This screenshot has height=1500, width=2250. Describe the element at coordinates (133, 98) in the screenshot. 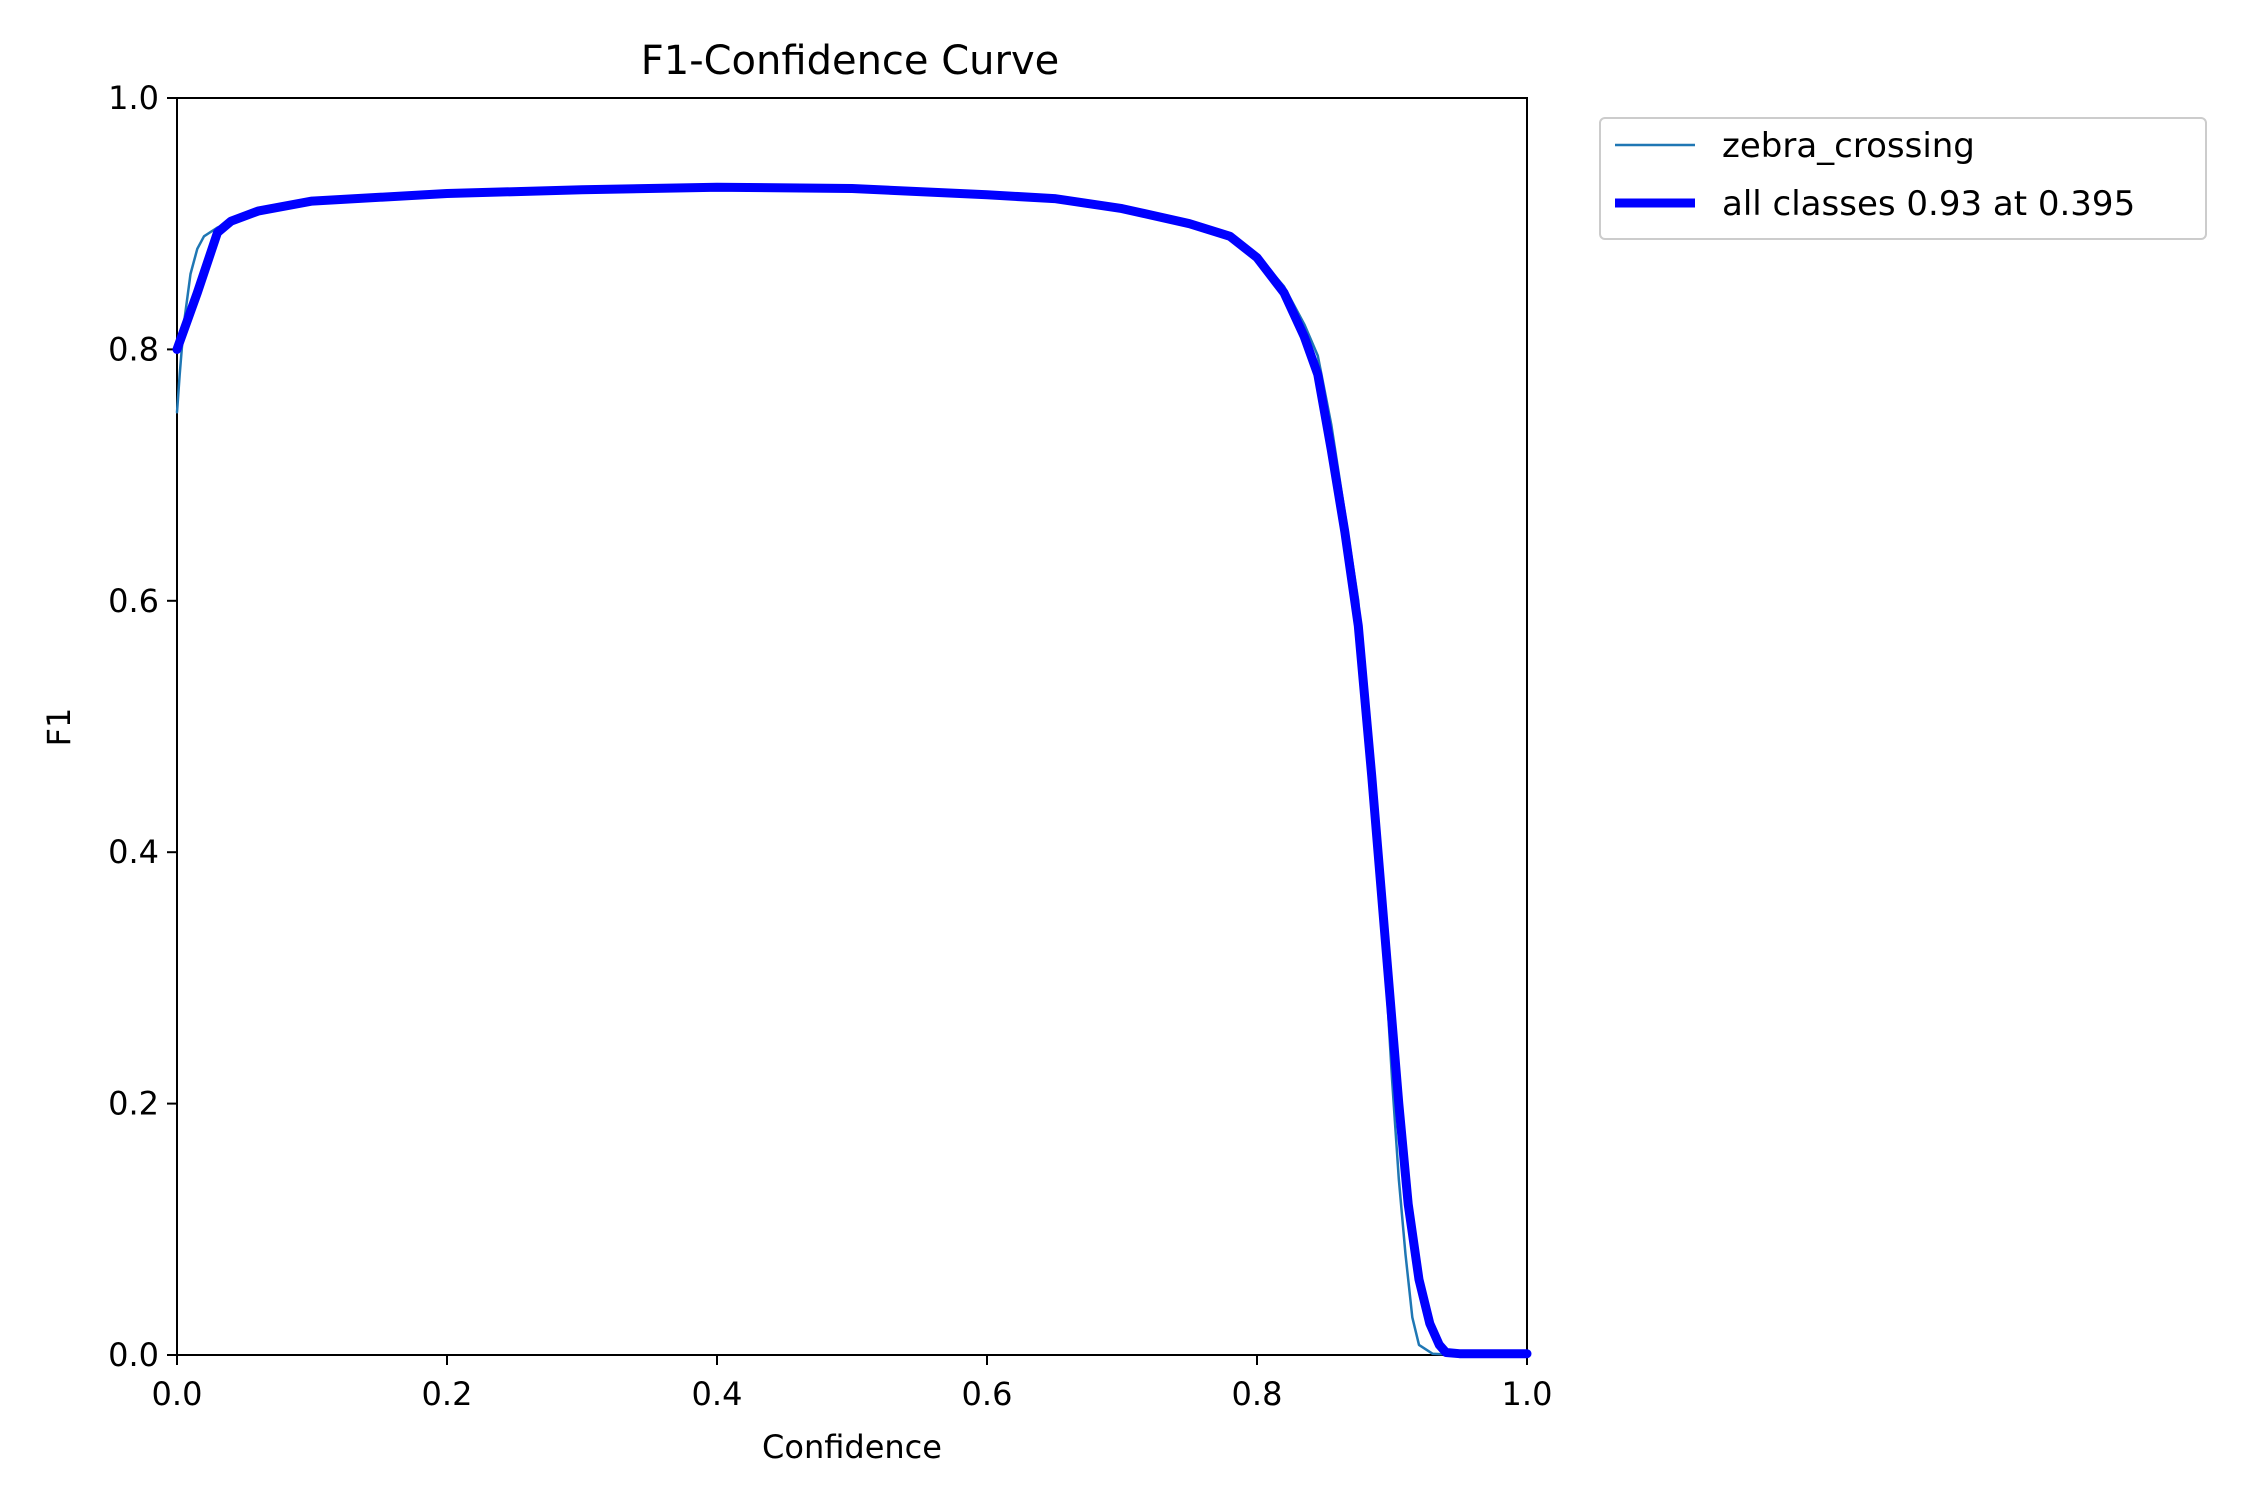

I see `y-tick-label: 1.0` at that location.